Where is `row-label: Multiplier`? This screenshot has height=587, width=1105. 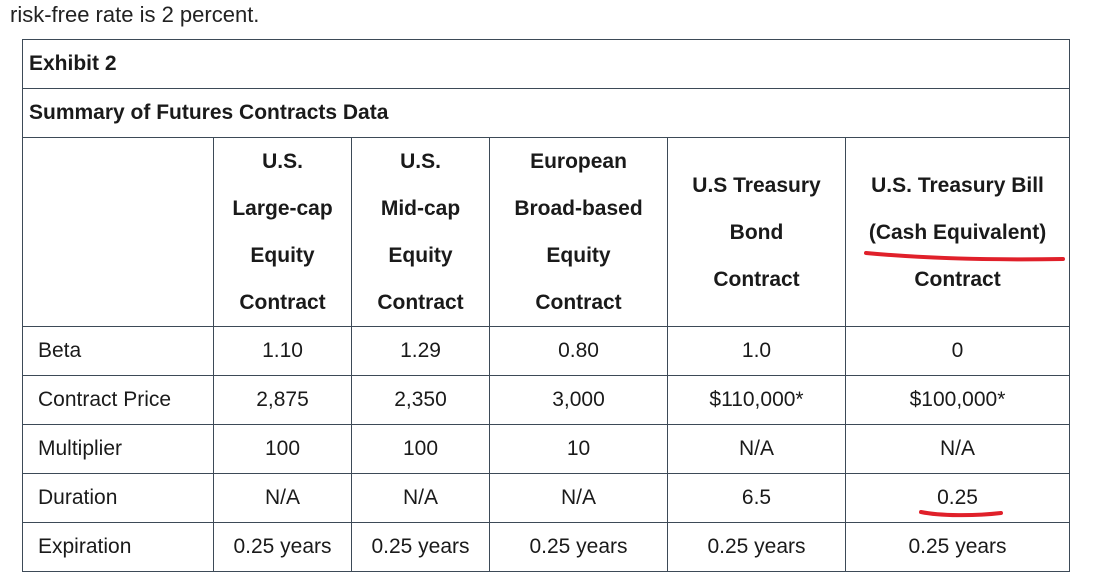 row-label: Multiplier is located at coordinates (118, 449).